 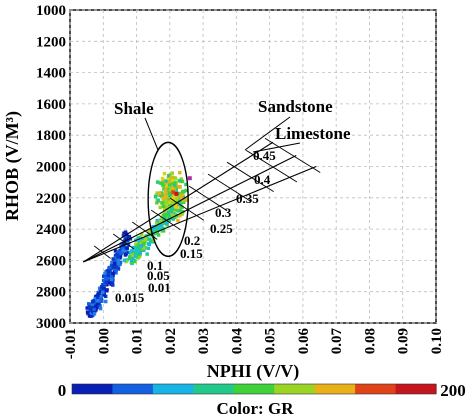 I want to click on y-tick-label: 2400, so click(x=51, y=230).